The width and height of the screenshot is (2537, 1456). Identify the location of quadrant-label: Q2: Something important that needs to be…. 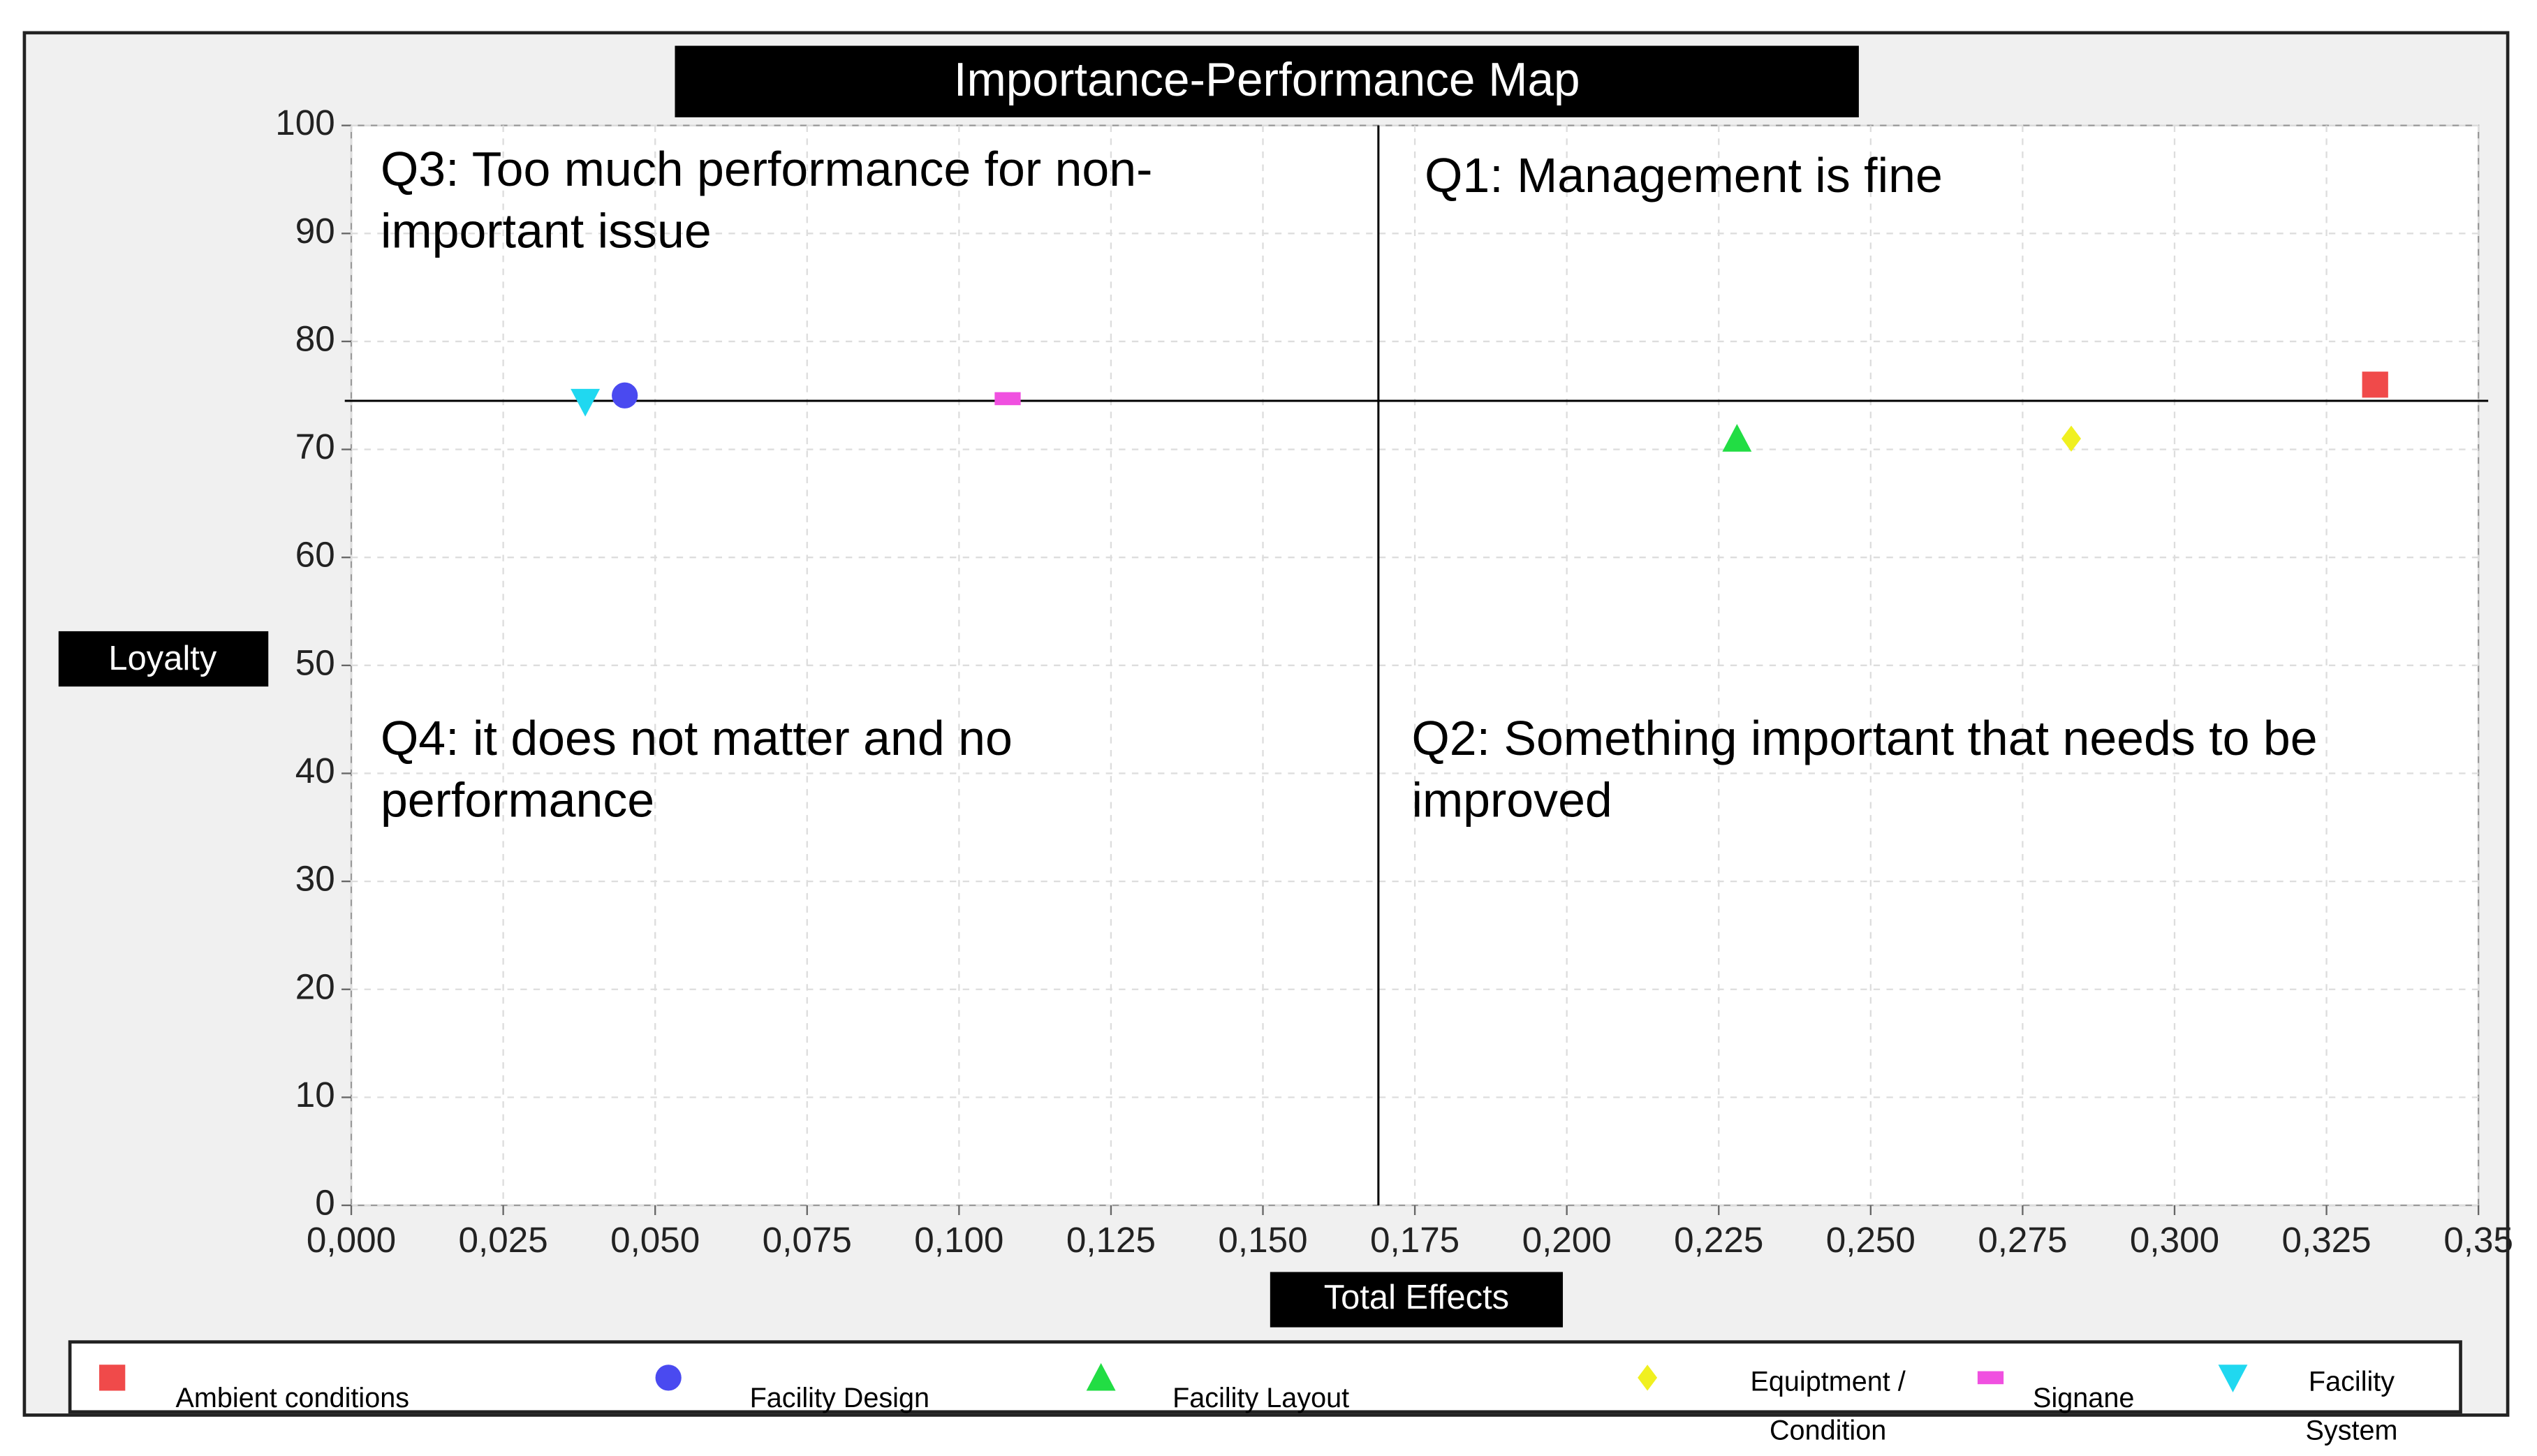
(1865, 770).